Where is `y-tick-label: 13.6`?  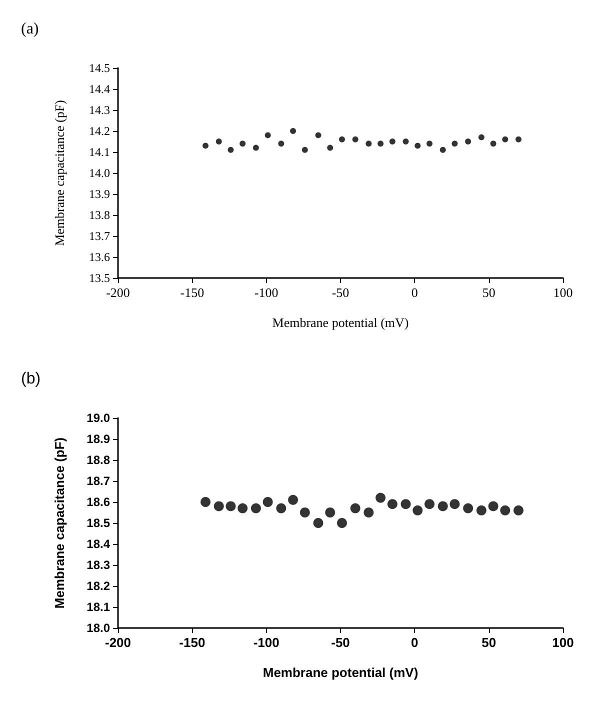 y-tick-label: 13.6 is located at coordinates (99, 257).